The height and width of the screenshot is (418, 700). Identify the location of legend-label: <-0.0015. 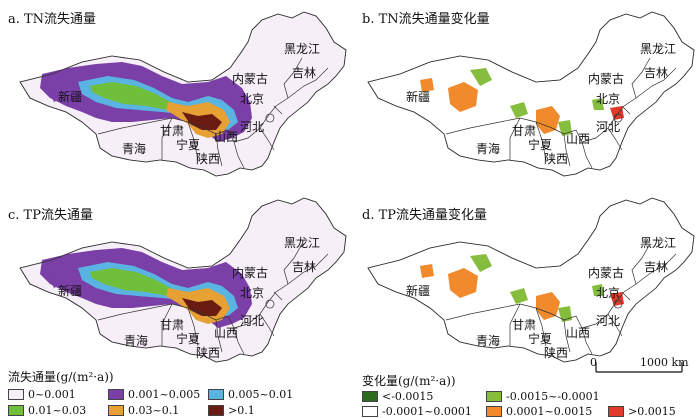
(408, 396).